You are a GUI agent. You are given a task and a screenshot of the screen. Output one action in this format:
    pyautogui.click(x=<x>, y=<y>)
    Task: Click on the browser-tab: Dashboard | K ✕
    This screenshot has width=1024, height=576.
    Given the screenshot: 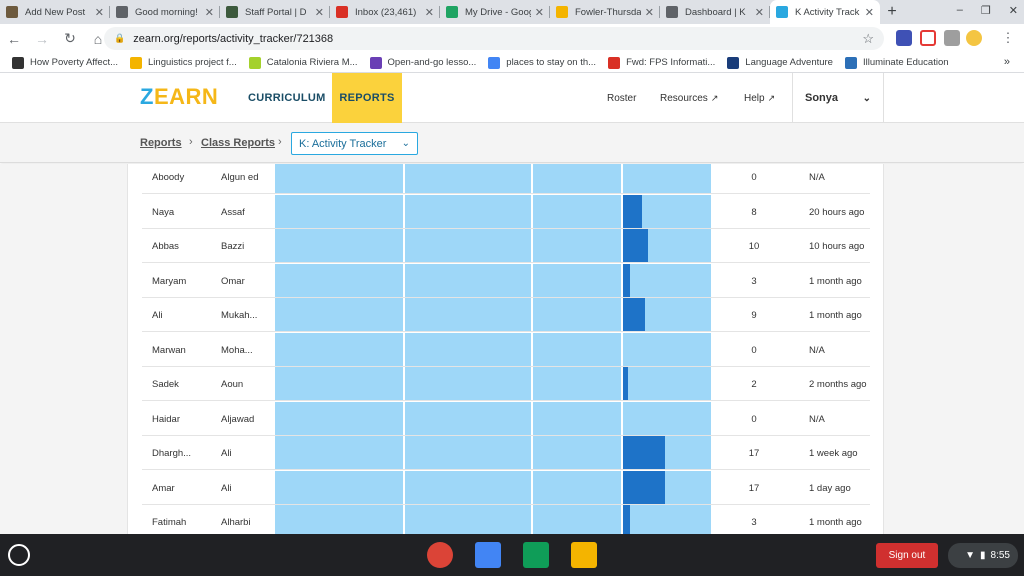 What is the action you would take?
    pyautogui.click(x=715, y=12)
    